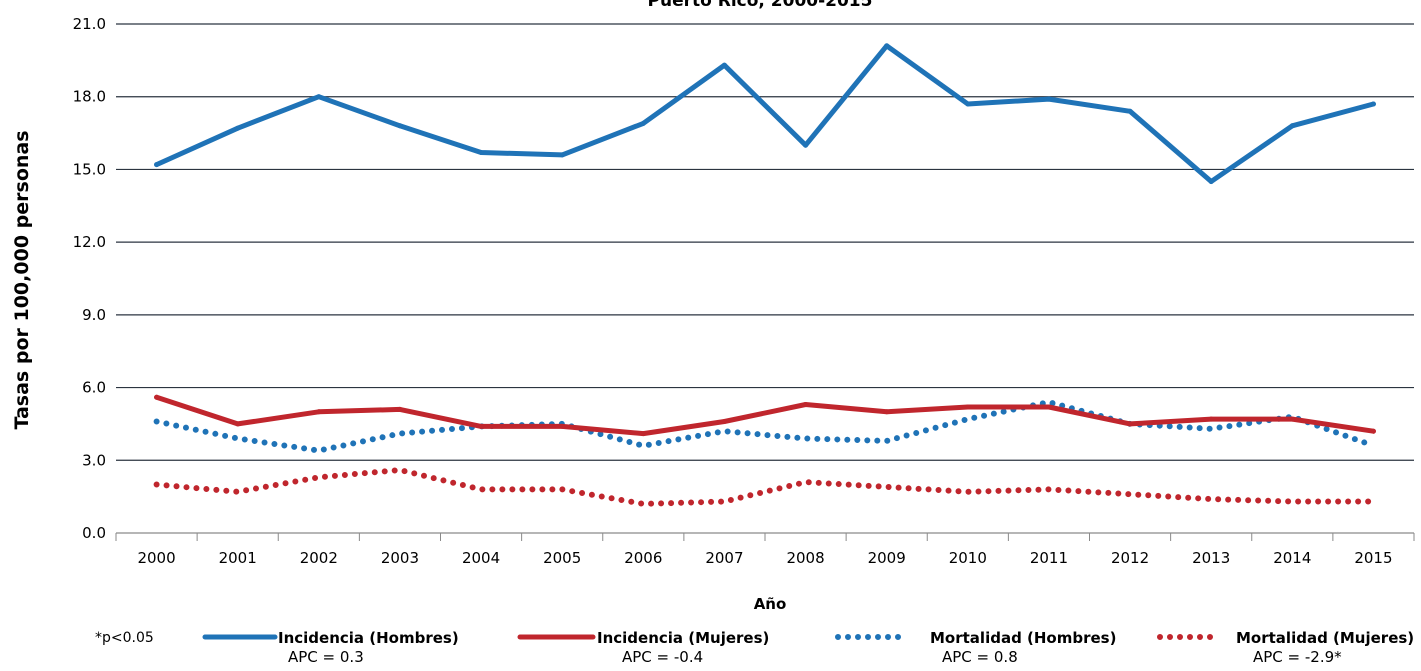  Describe the element at coordinates (400, 558) in the screenshot. I see `x-tick-label: 2003` at that location.